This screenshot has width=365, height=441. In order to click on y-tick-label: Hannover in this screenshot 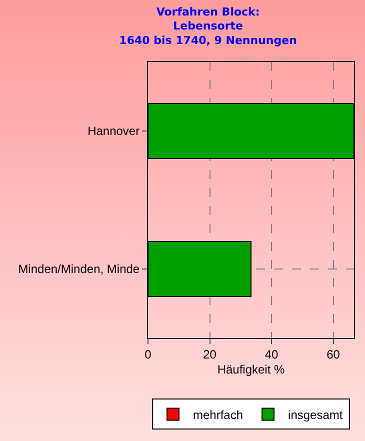, I will do `click(114, 131)`.